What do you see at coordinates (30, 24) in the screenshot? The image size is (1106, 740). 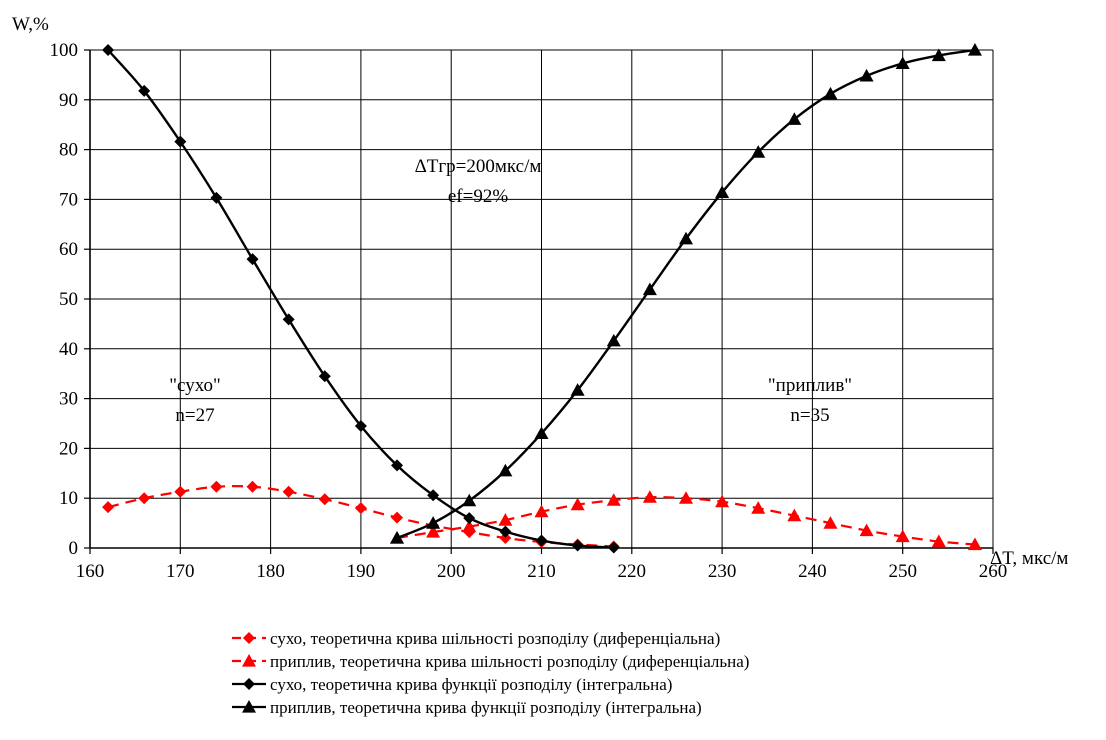 I see `y-axis-label: W,%` at bounding box center [30, 24].